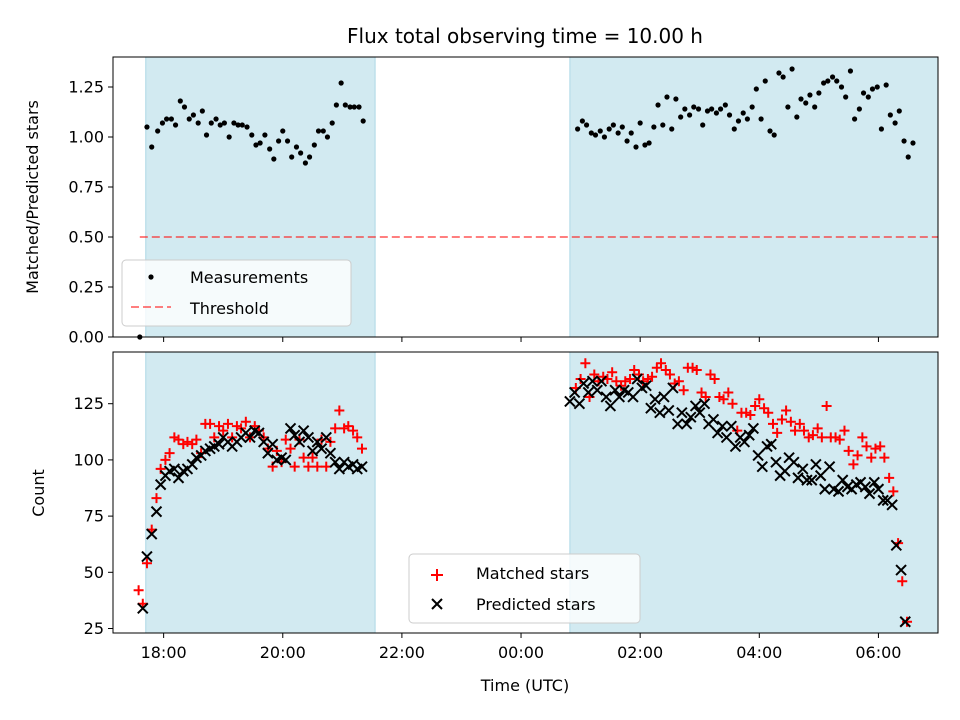  I want to click on x-tick-label: 20:00, so click(283, 652).